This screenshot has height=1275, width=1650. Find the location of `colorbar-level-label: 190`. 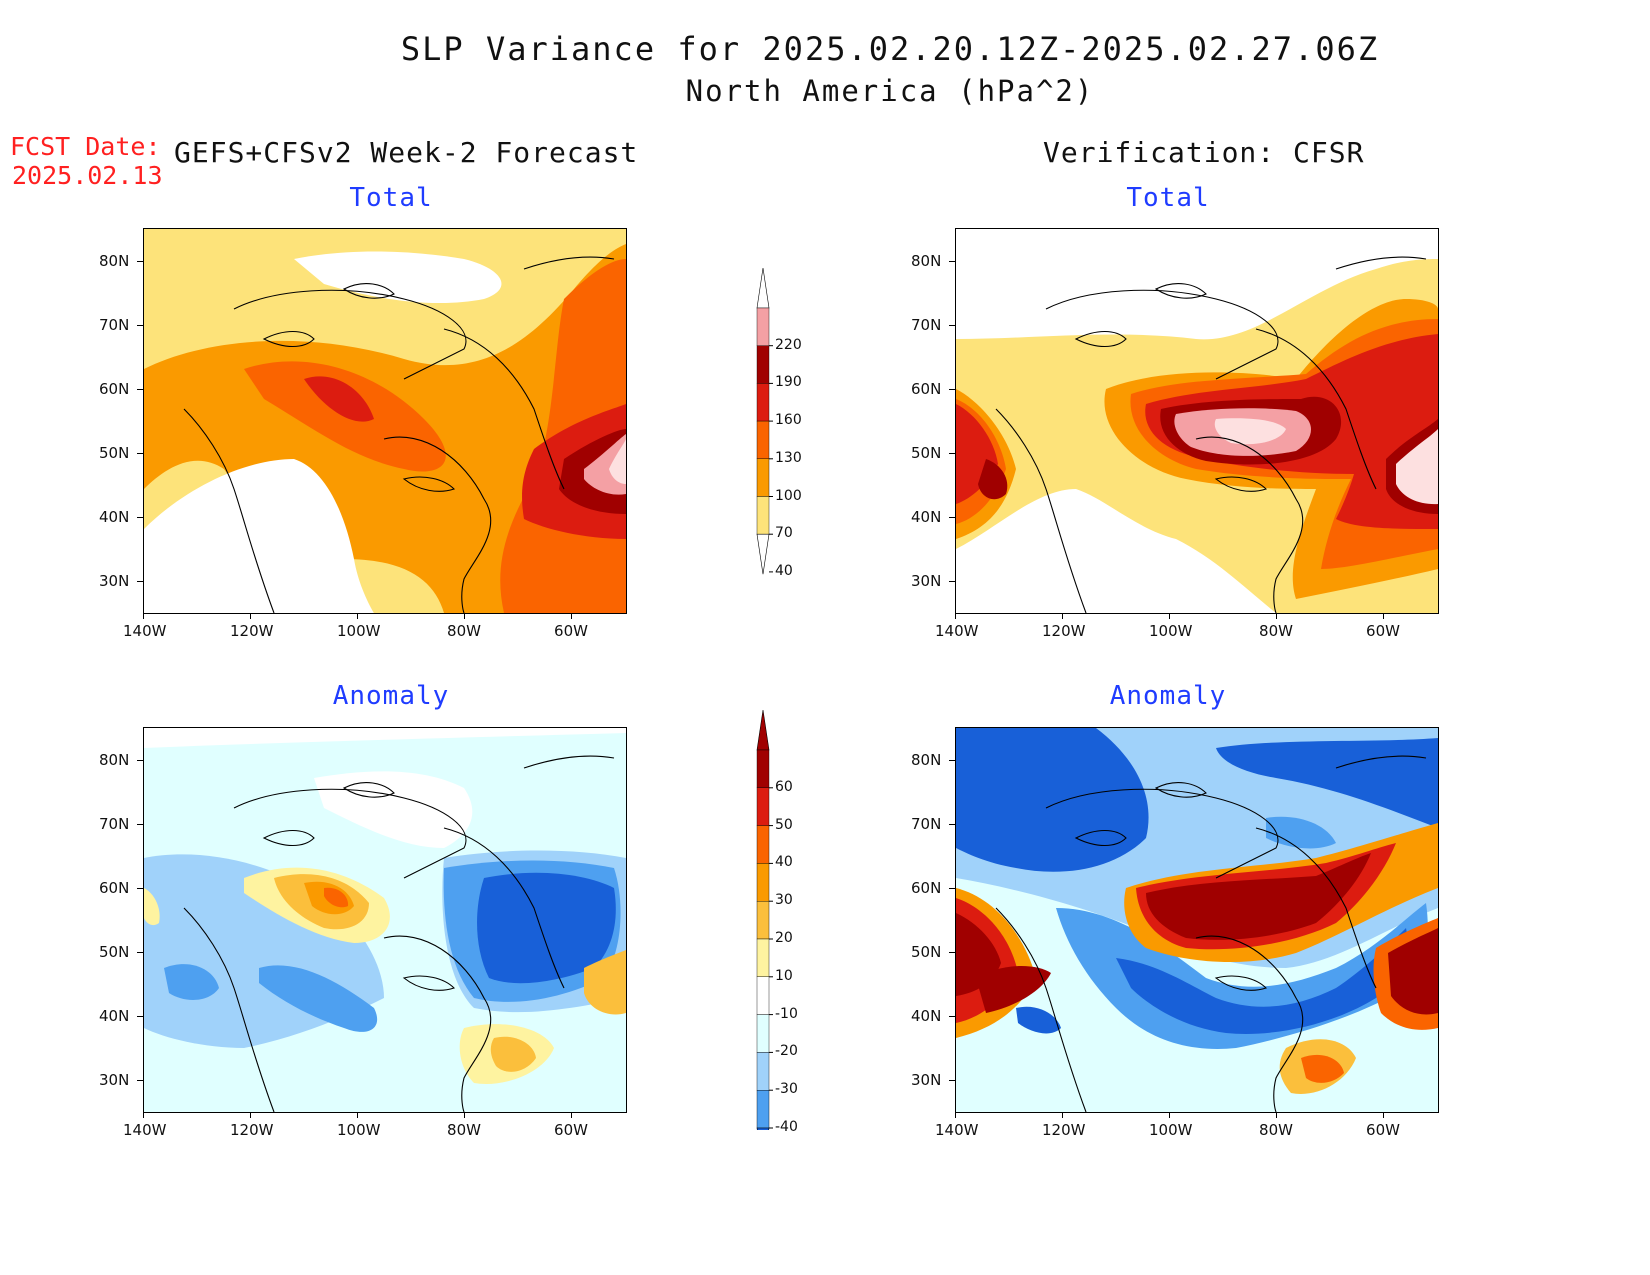

colorbar-level-label: 190 is located at coordinates (788, 382).